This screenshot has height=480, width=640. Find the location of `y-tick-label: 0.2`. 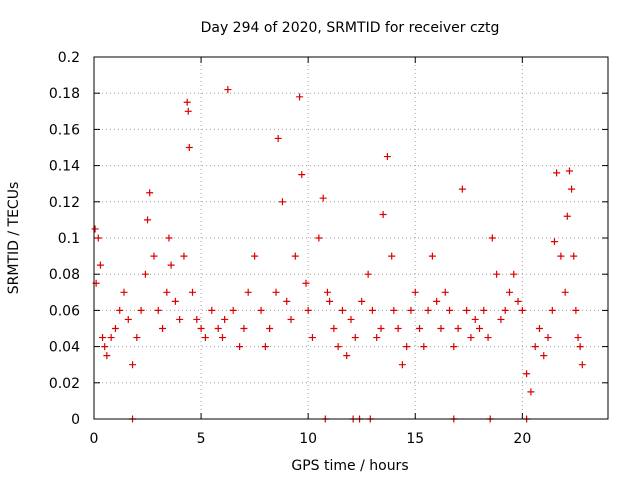

y-tick-label: 0.2 is located at coordinates (69, 58).